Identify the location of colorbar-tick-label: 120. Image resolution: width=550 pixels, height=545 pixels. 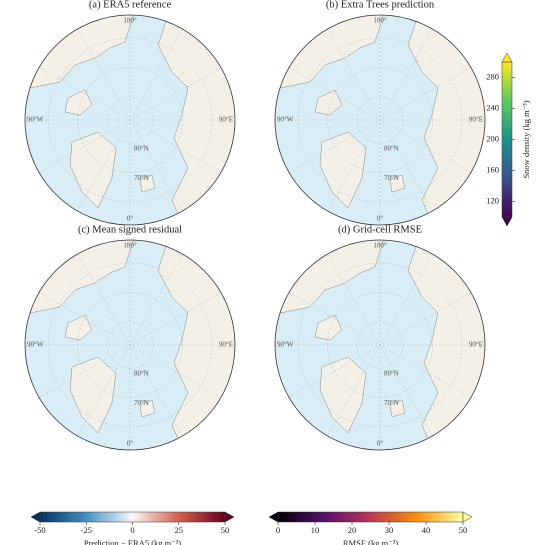
(492, 200).